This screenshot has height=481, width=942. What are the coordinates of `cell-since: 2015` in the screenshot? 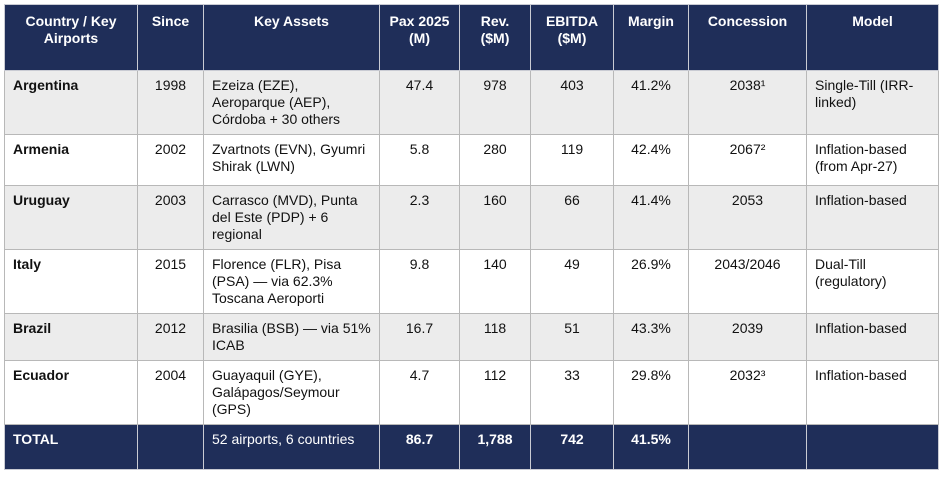 It's located at (170, 281).